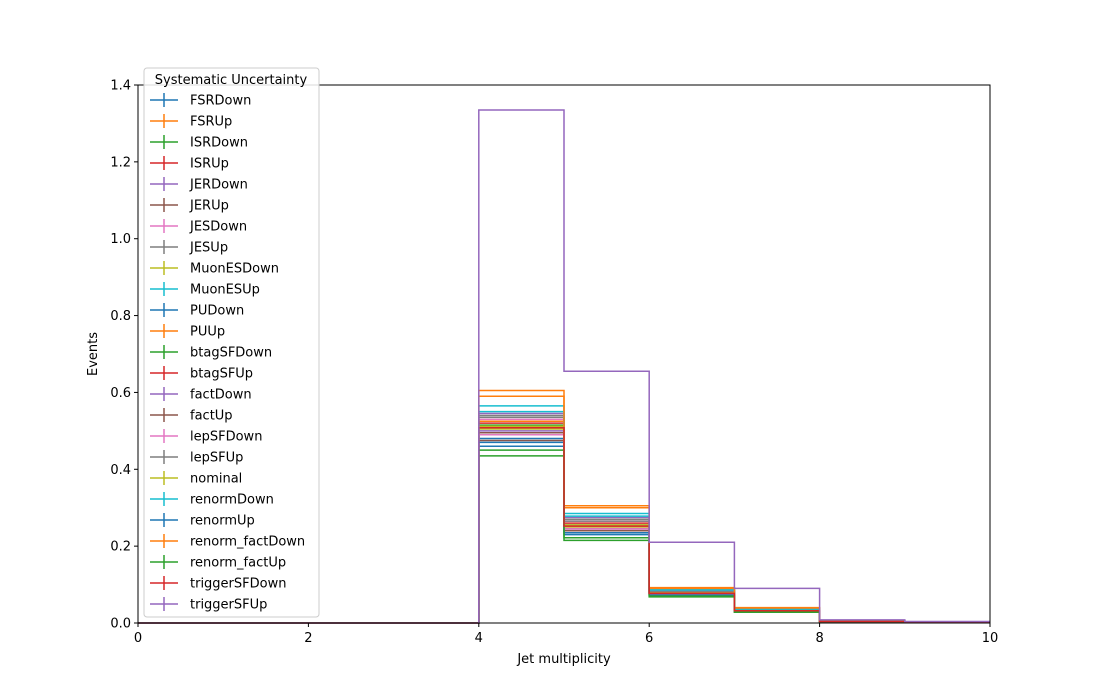  I want to click on x-axis: 0 2 4 6 8 10, so click(566, 634).